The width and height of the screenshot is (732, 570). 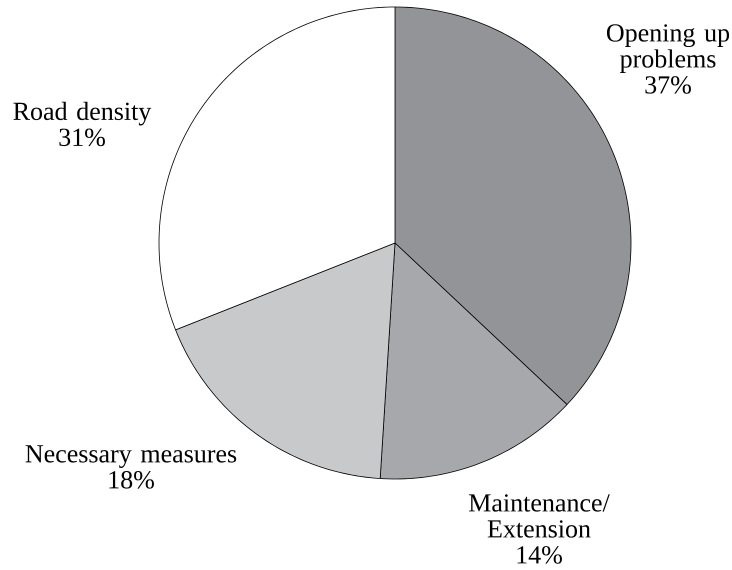 What do you see at coordinates (539, 555) in the screenshot?
I see `data-label: 14%` at bounding box center [539, 555].